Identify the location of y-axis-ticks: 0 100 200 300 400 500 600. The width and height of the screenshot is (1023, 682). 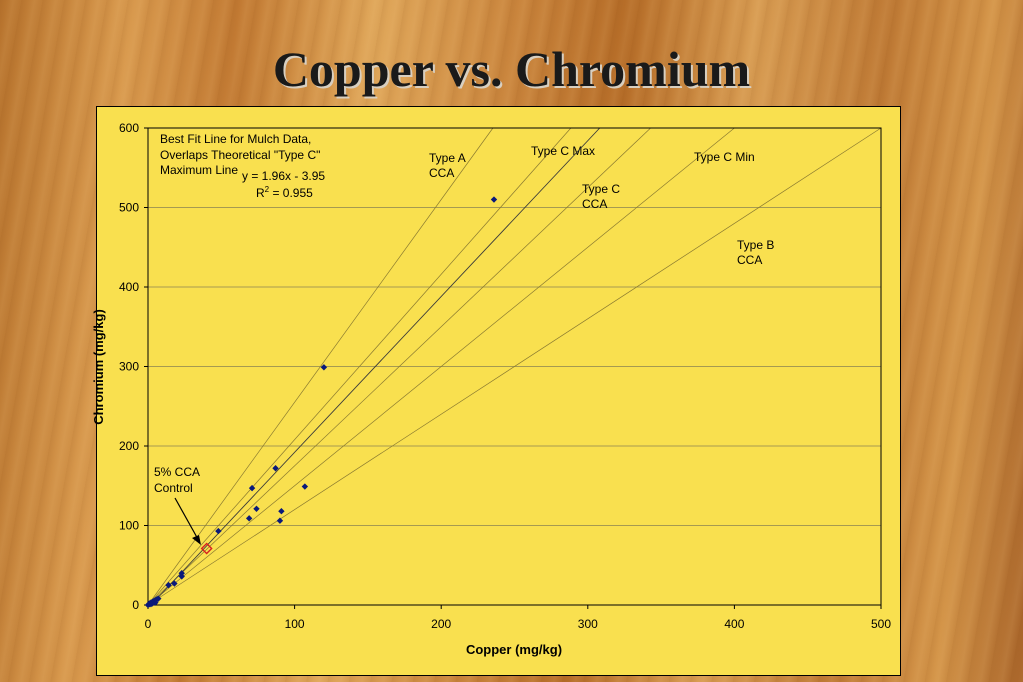
(133, 366).